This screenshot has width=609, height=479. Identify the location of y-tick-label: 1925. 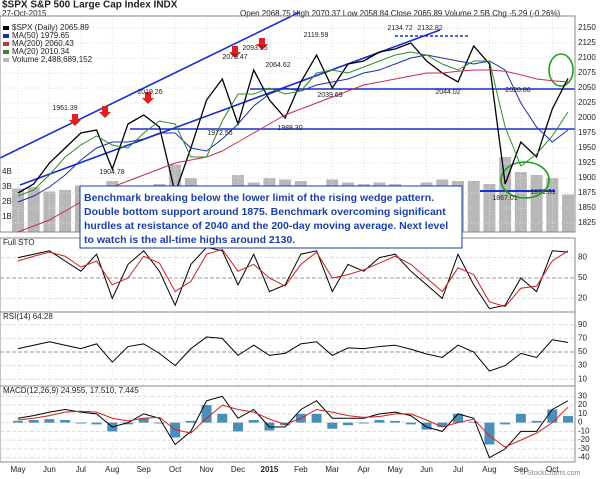
(587, 162).